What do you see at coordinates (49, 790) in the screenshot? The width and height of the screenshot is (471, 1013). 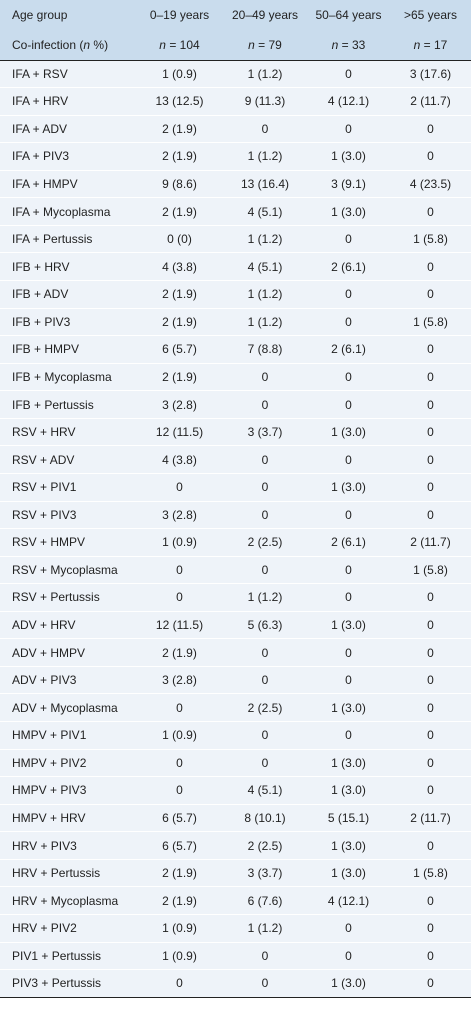 I see `coinfection-pair-cell: HMPV + PIV3` at bounding box center [49, 790].